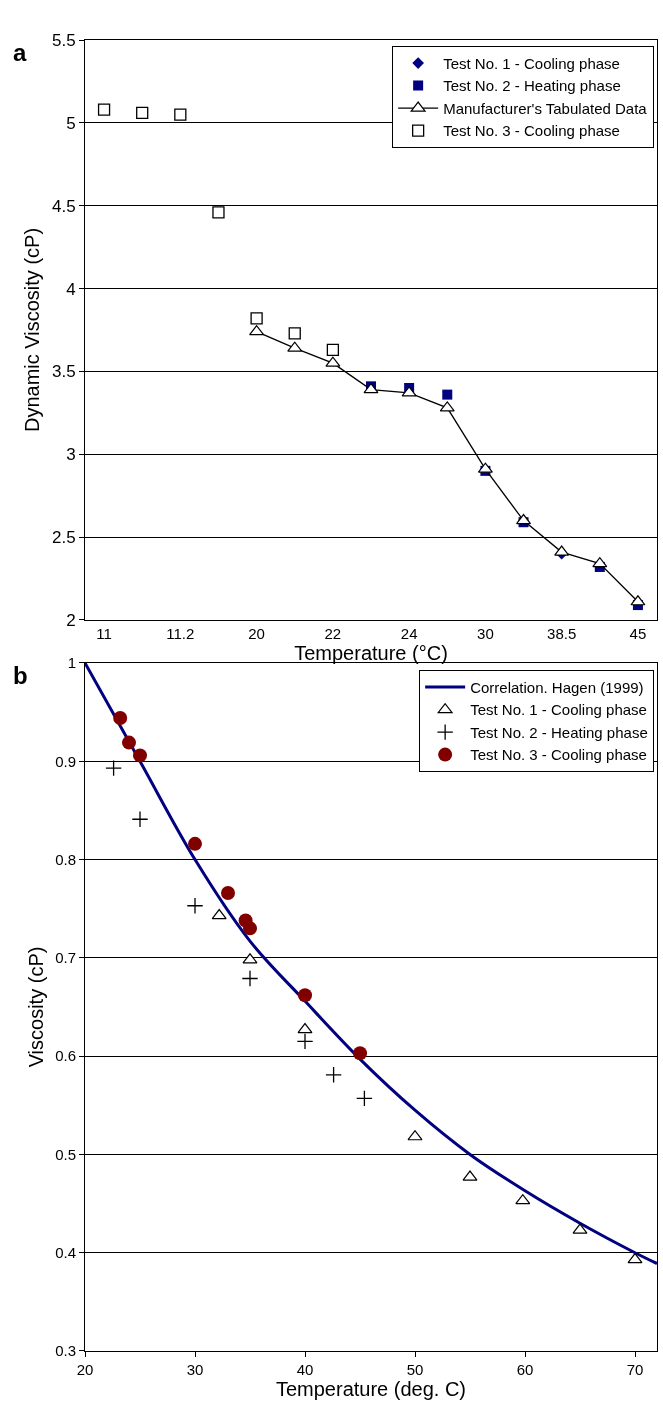 This screenshot has width=663, height=1425. Describe the element at coordinates (65, 761) in the screenshot. I see `y-tick-label: 0.9` at that location.